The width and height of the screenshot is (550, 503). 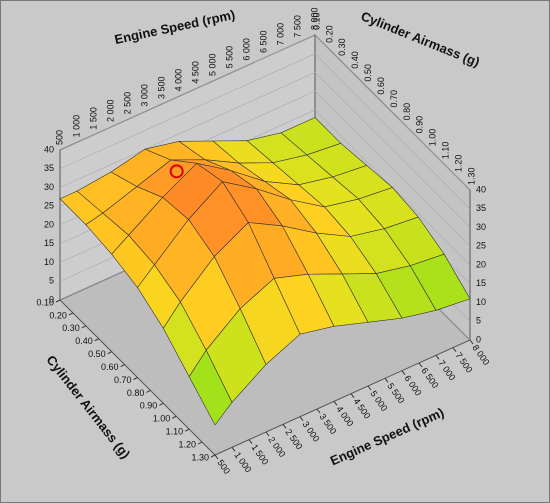 I want to click on y-tick-label-top: 0.60, so click(x=381, y=86).